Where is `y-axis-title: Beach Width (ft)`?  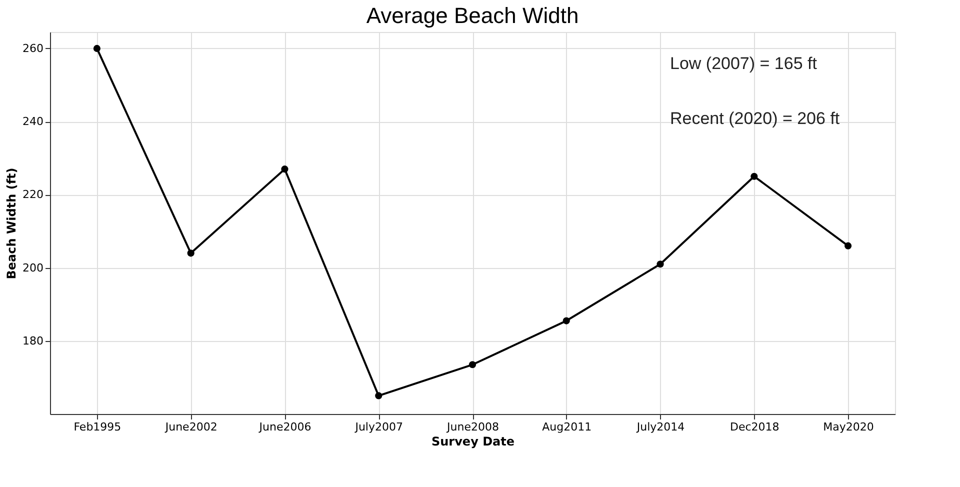 y-axis-title: Beach Width (ft) is located at coordinates (11, 224).